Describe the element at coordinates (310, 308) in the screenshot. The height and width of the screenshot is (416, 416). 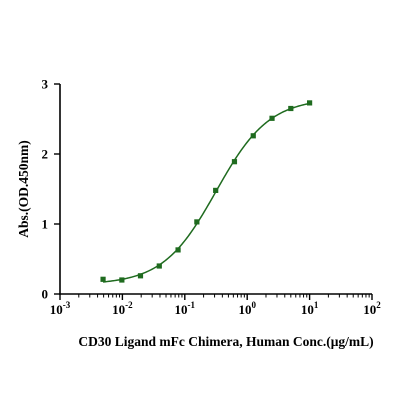
I see `x-tick-label: 10¹` at that location.